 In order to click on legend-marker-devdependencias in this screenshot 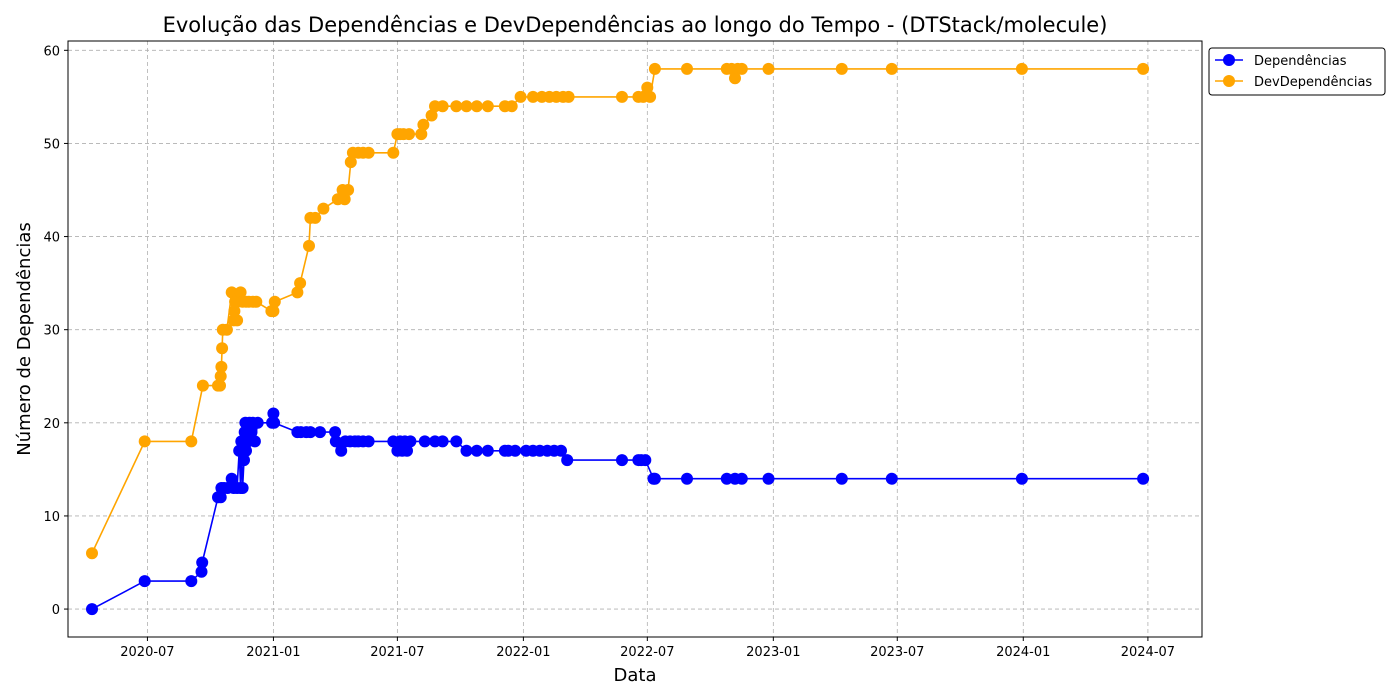, I will do `click(1229, 81)`.